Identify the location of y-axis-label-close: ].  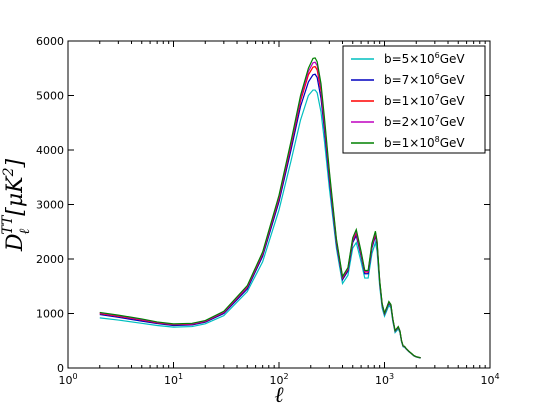
(15, 163).